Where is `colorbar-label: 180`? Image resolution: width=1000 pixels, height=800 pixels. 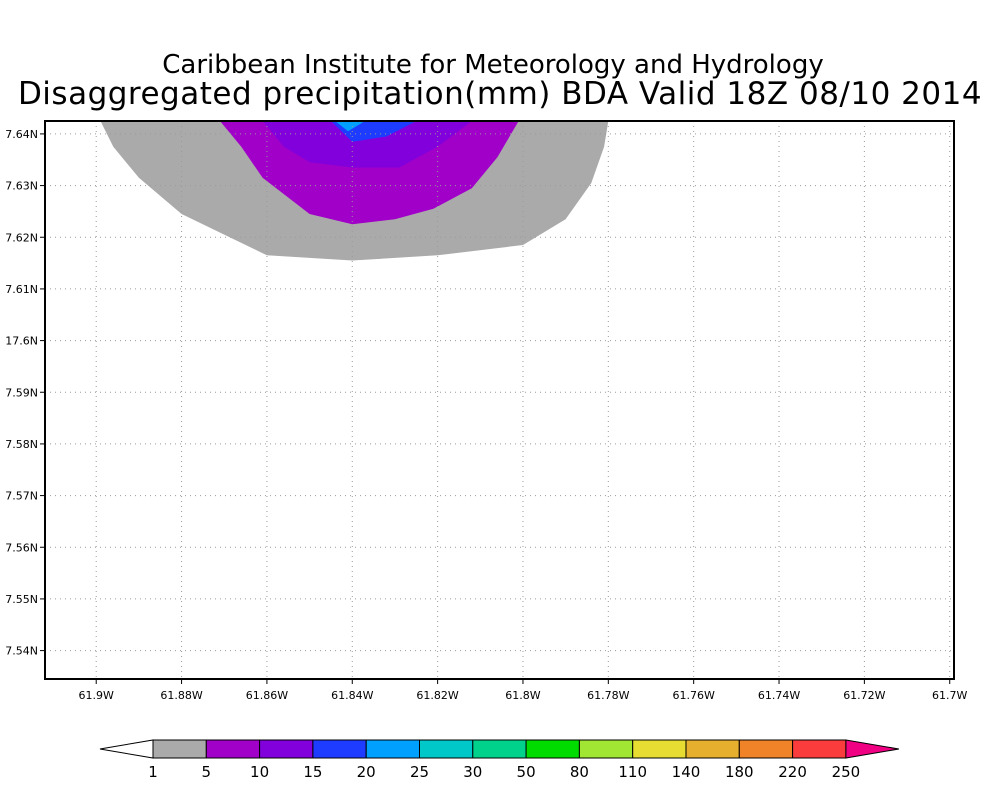
colorbar-label: 180 is located at coordinates (739, 772).